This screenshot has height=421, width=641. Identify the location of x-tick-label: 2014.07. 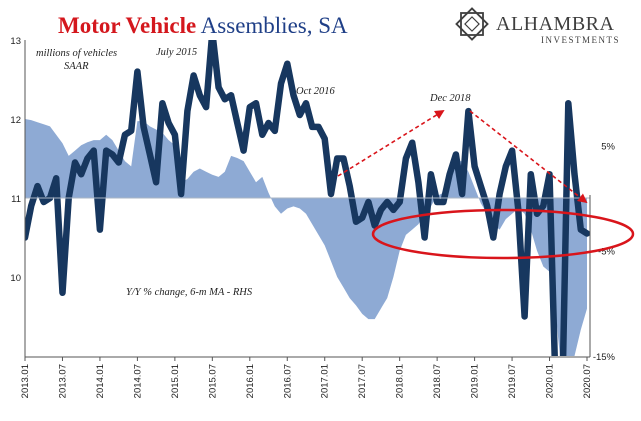
(137, 381).